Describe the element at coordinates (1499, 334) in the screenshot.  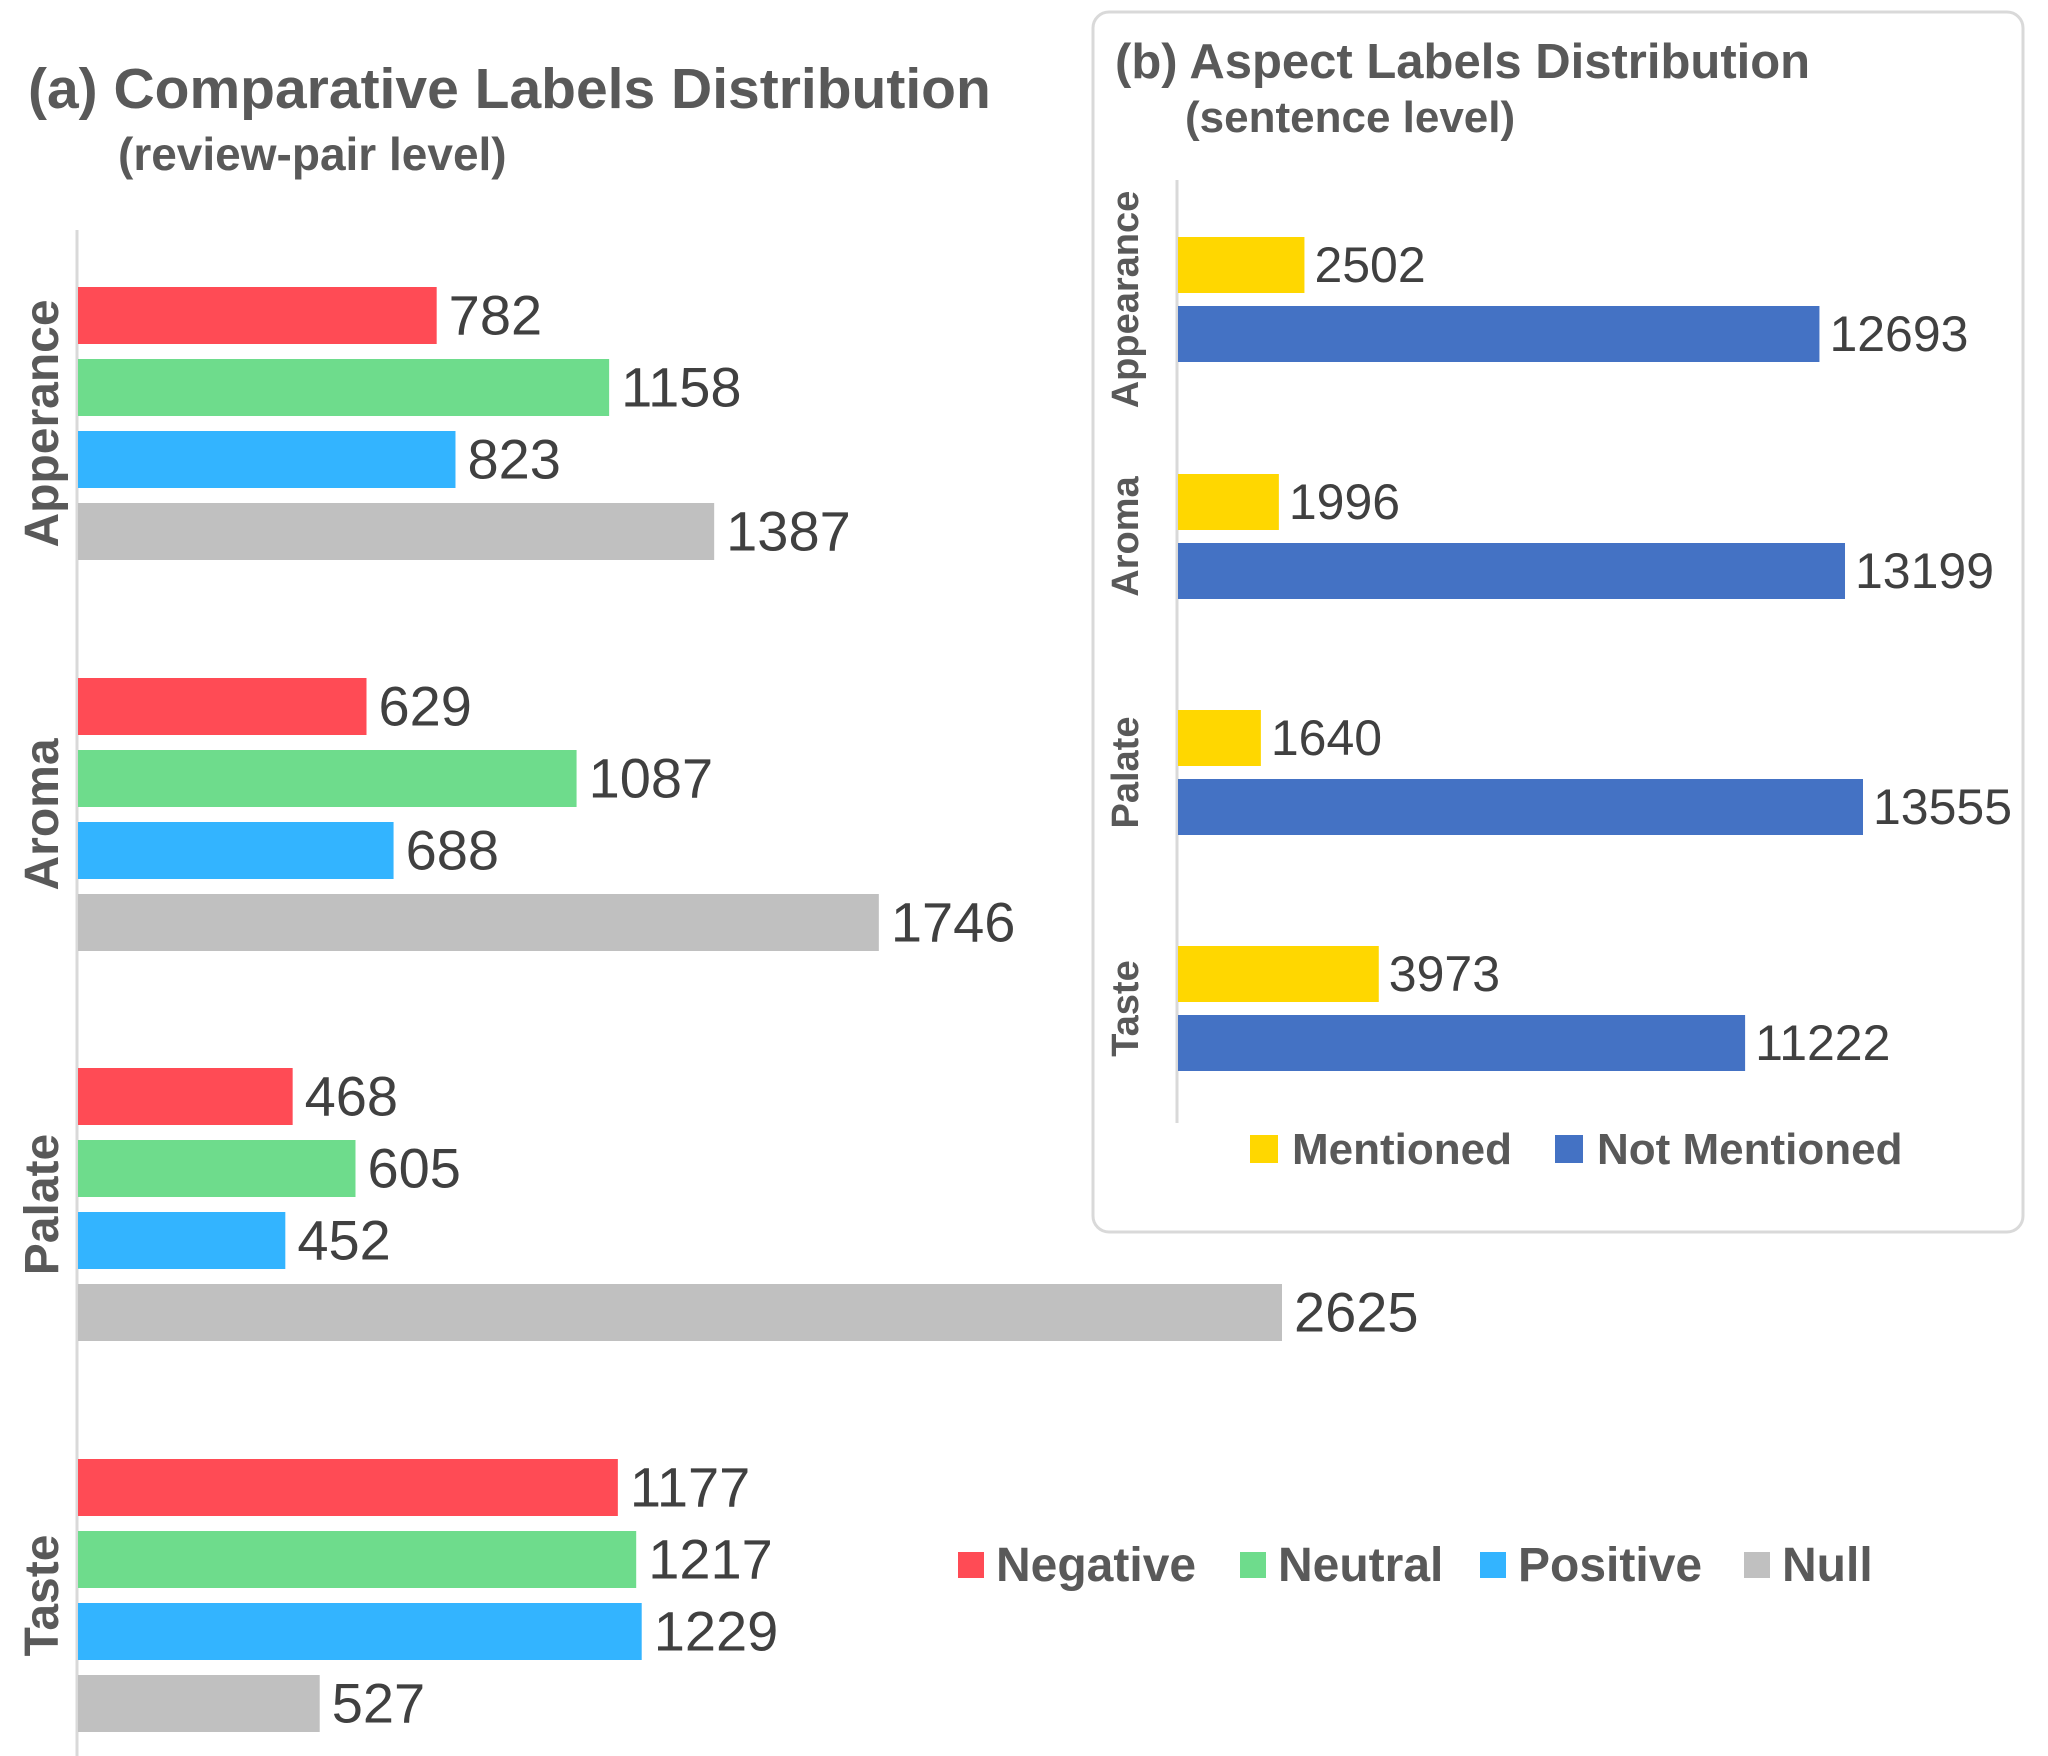
I see `bar-appearance-not-mentioned` at that location.